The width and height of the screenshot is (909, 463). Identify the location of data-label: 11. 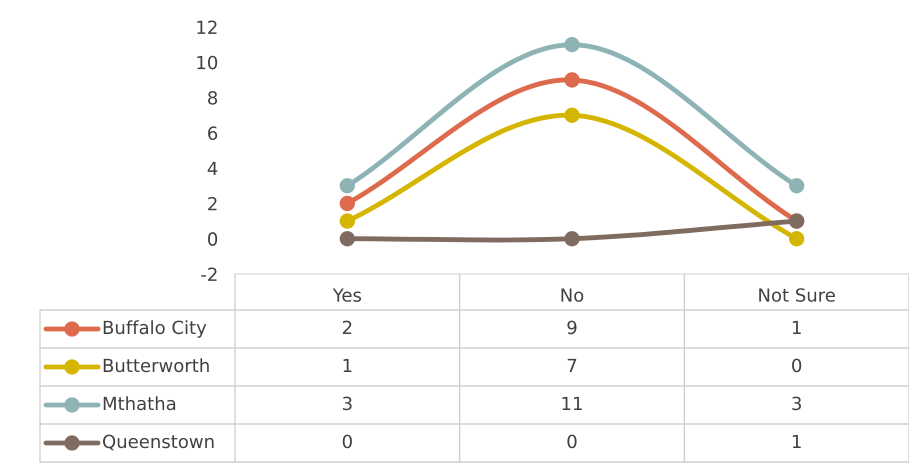
(572, 403).